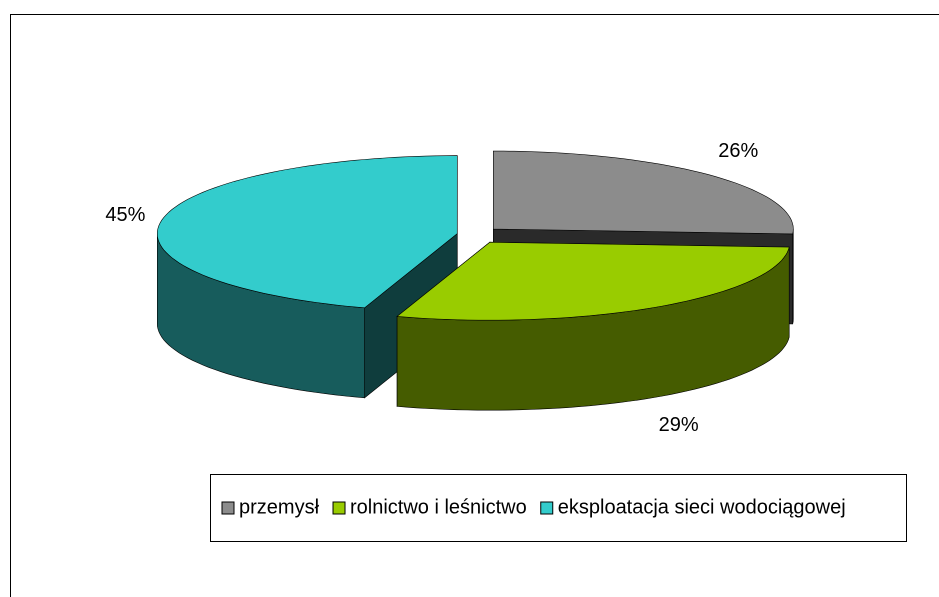 The image size is (939, 597). Describe the element at coordinates (738, 151) in the screenshot. I see `data-label: 26%` at that location.